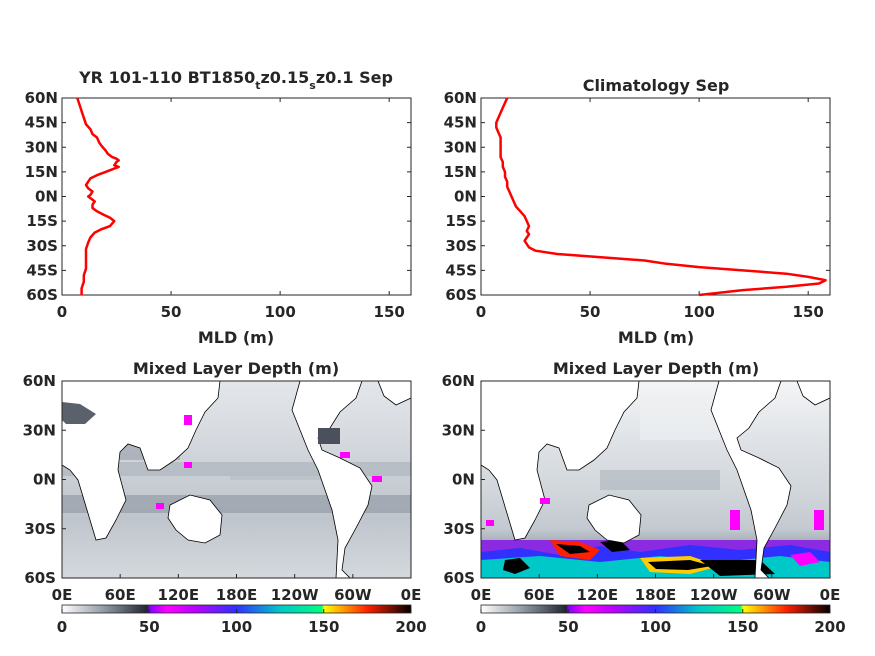 This screenshot has height=656, width=875. I want to click on panel3-land-americas, so click(332, 479).